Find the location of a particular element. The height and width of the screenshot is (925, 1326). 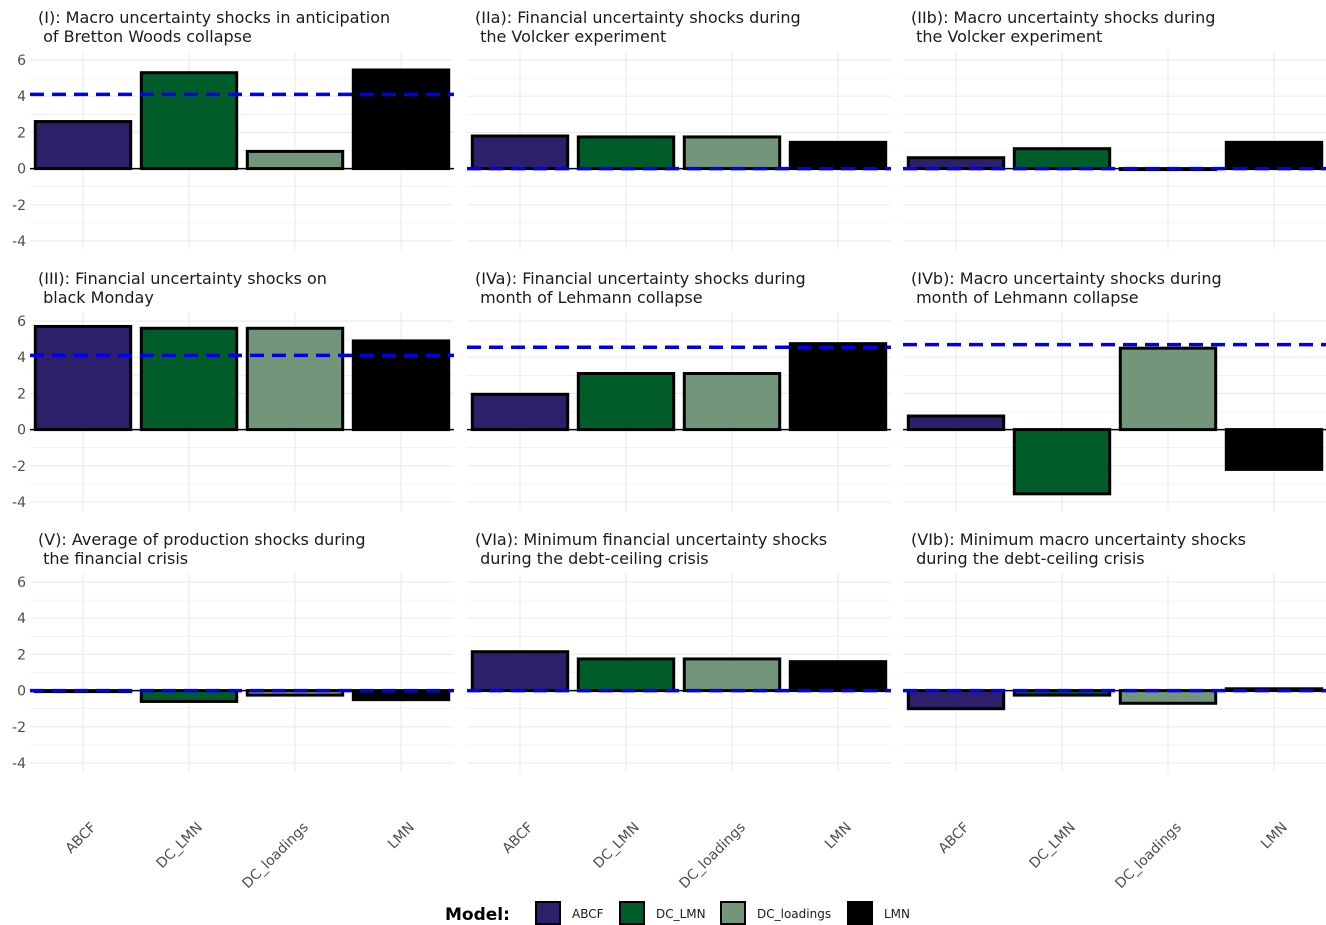

legend-label: ABCF is located at coordinates (588, 914).